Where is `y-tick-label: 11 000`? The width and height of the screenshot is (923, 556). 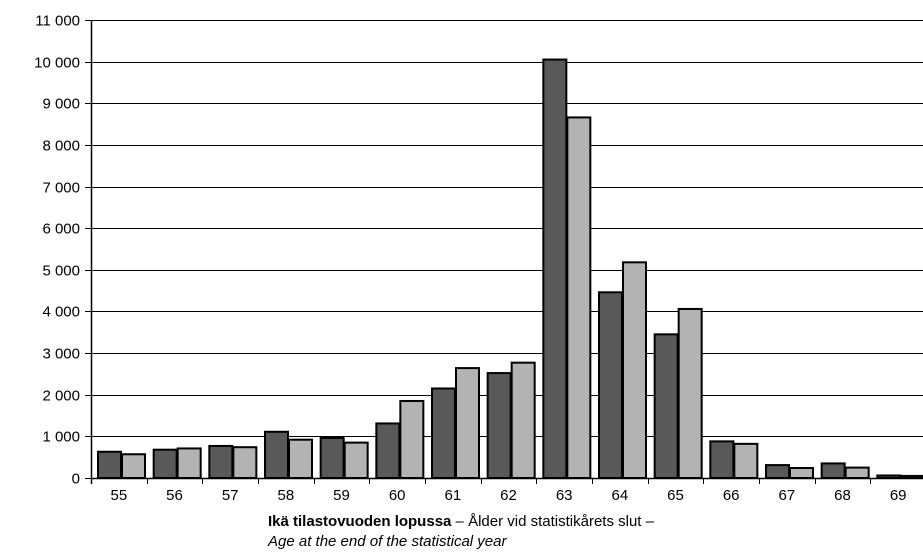 y-tick-label: 11 000 is located at coordinates (57, 21).